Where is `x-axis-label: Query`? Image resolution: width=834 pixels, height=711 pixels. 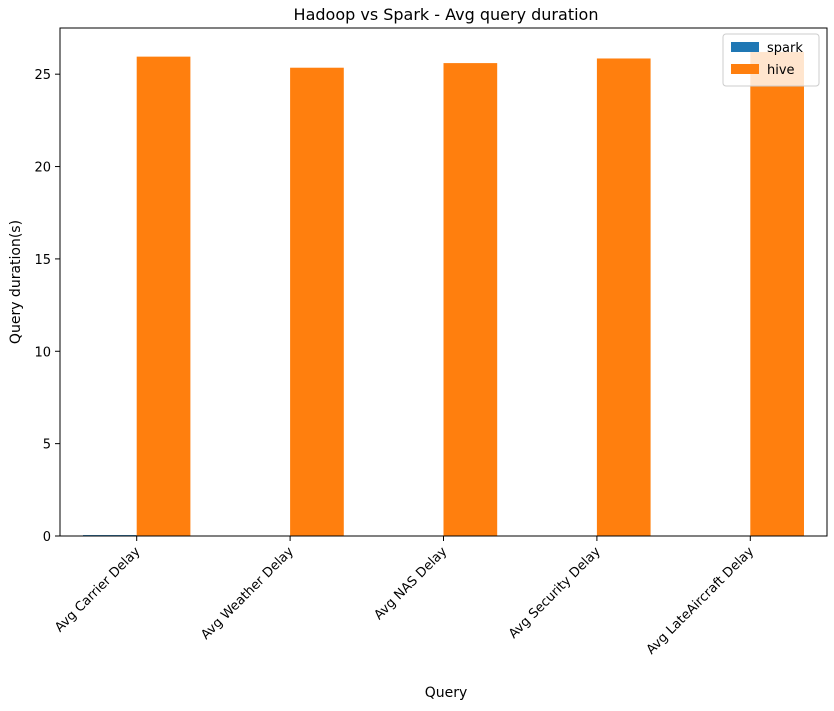
x-axis-label: Query is located at coordinates (446, 693).